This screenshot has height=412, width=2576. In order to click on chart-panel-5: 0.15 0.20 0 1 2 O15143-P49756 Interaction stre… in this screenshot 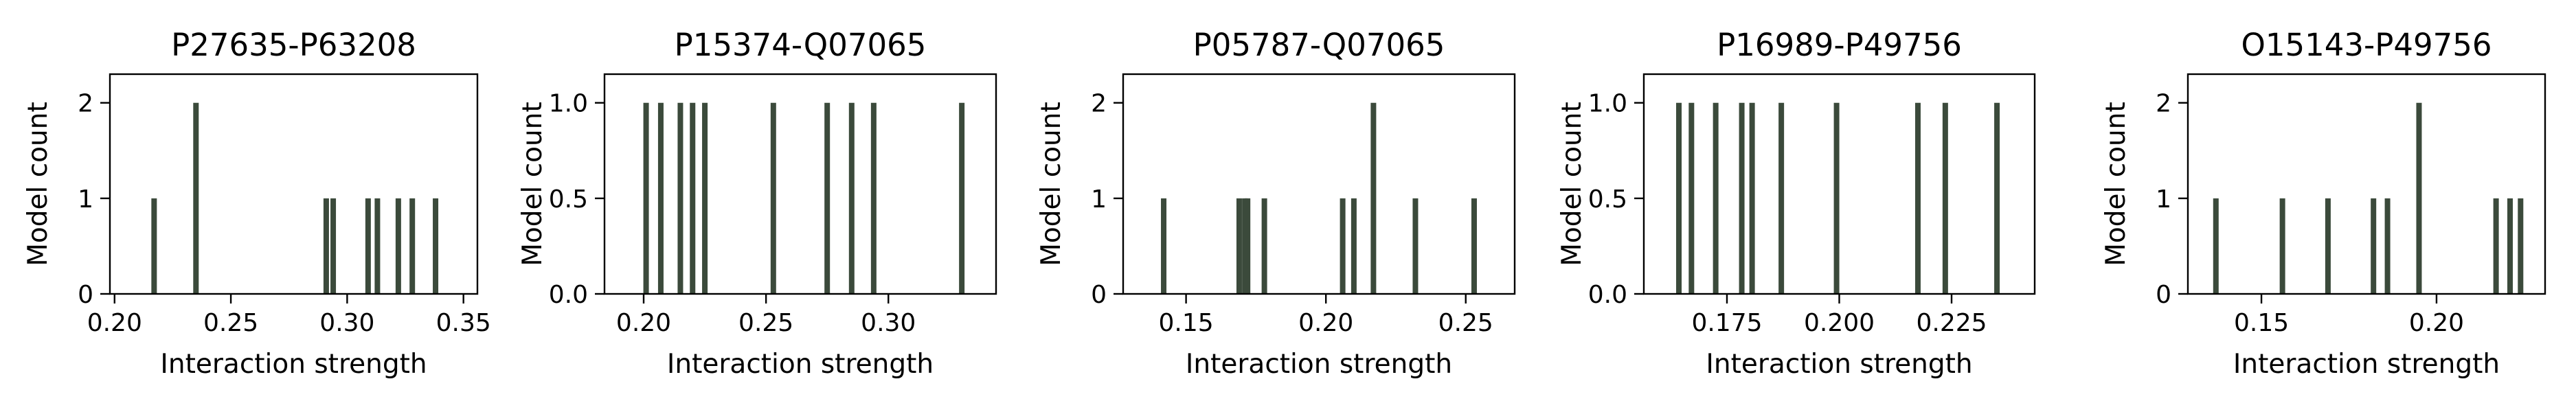, I will do `click(2323, 203)`.